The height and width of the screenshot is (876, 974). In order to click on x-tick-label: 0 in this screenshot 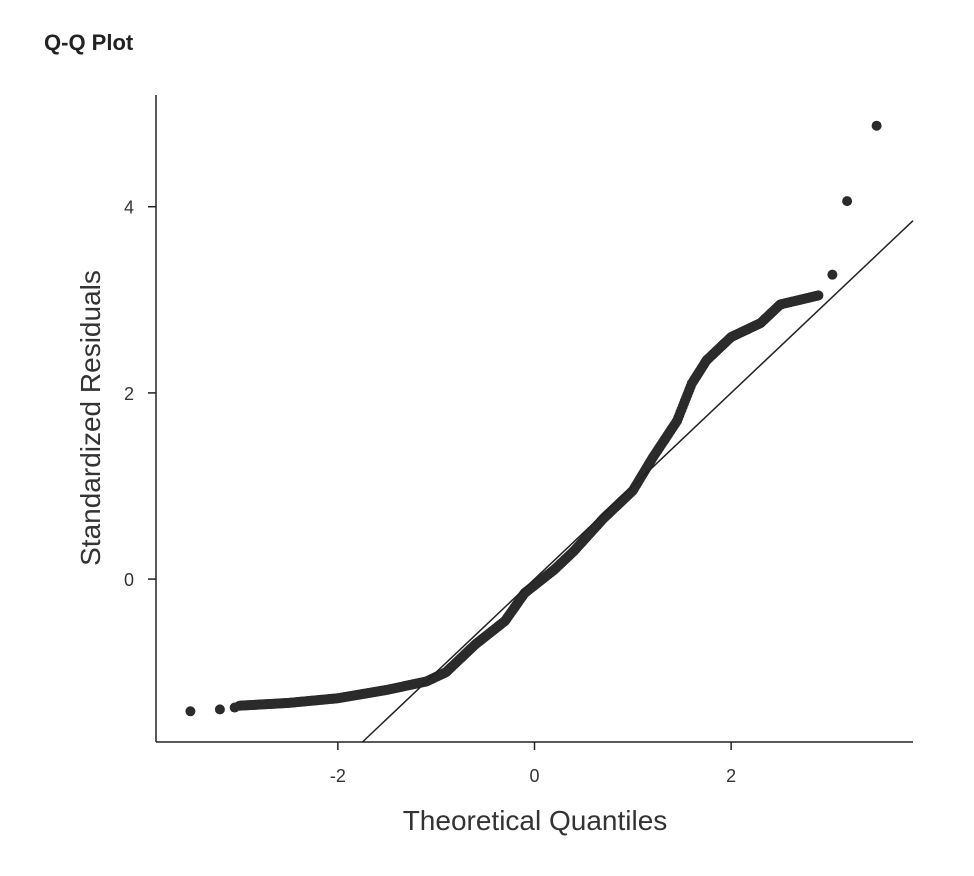, I will do `click(534, 776)`.